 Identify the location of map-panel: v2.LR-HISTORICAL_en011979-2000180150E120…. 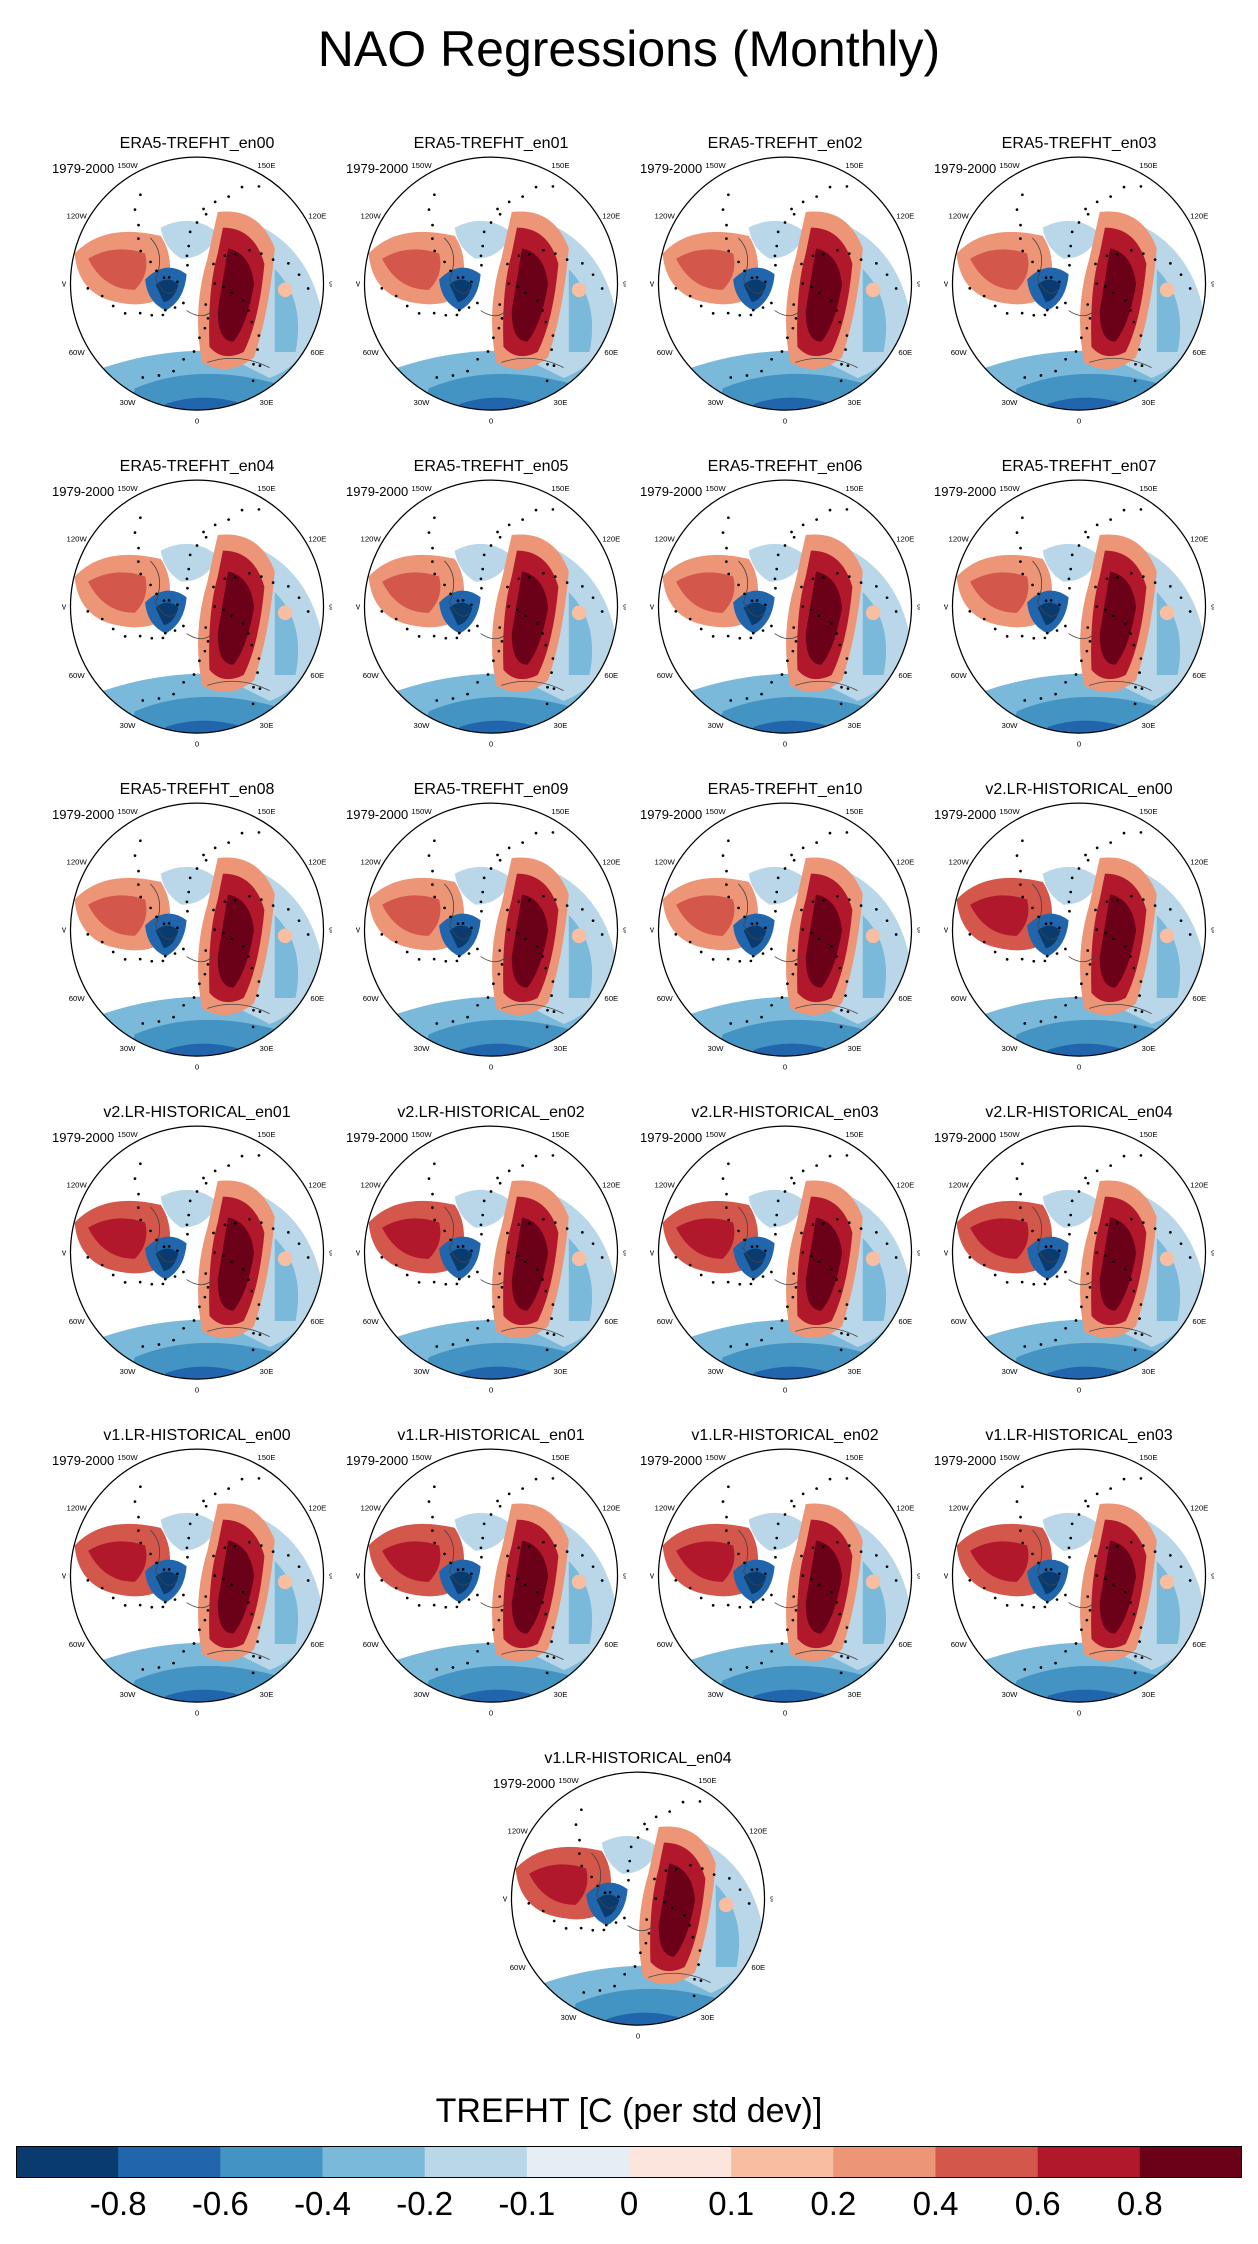
(192, 1254).